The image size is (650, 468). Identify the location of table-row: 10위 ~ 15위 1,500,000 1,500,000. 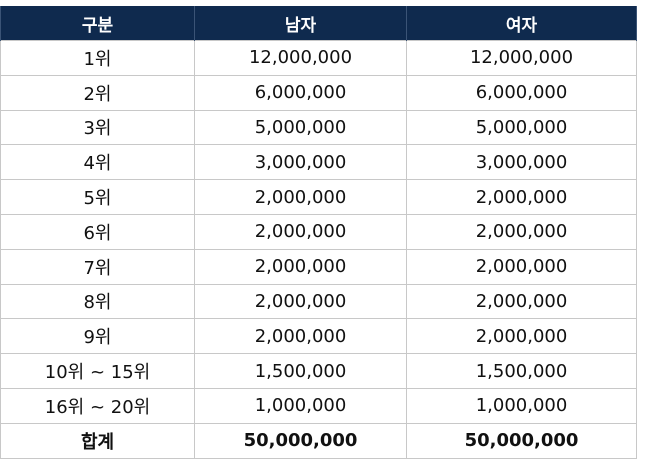
(318, 371).